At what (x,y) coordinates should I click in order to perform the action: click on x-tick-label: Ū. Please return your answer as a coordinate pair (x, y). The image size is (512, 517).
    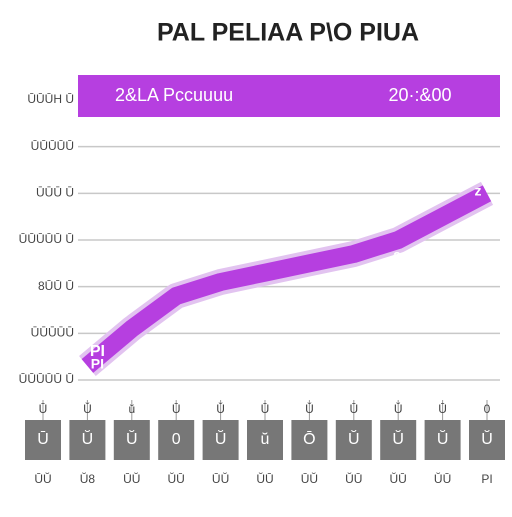
    Looking at the image, I should click on (43, 439).